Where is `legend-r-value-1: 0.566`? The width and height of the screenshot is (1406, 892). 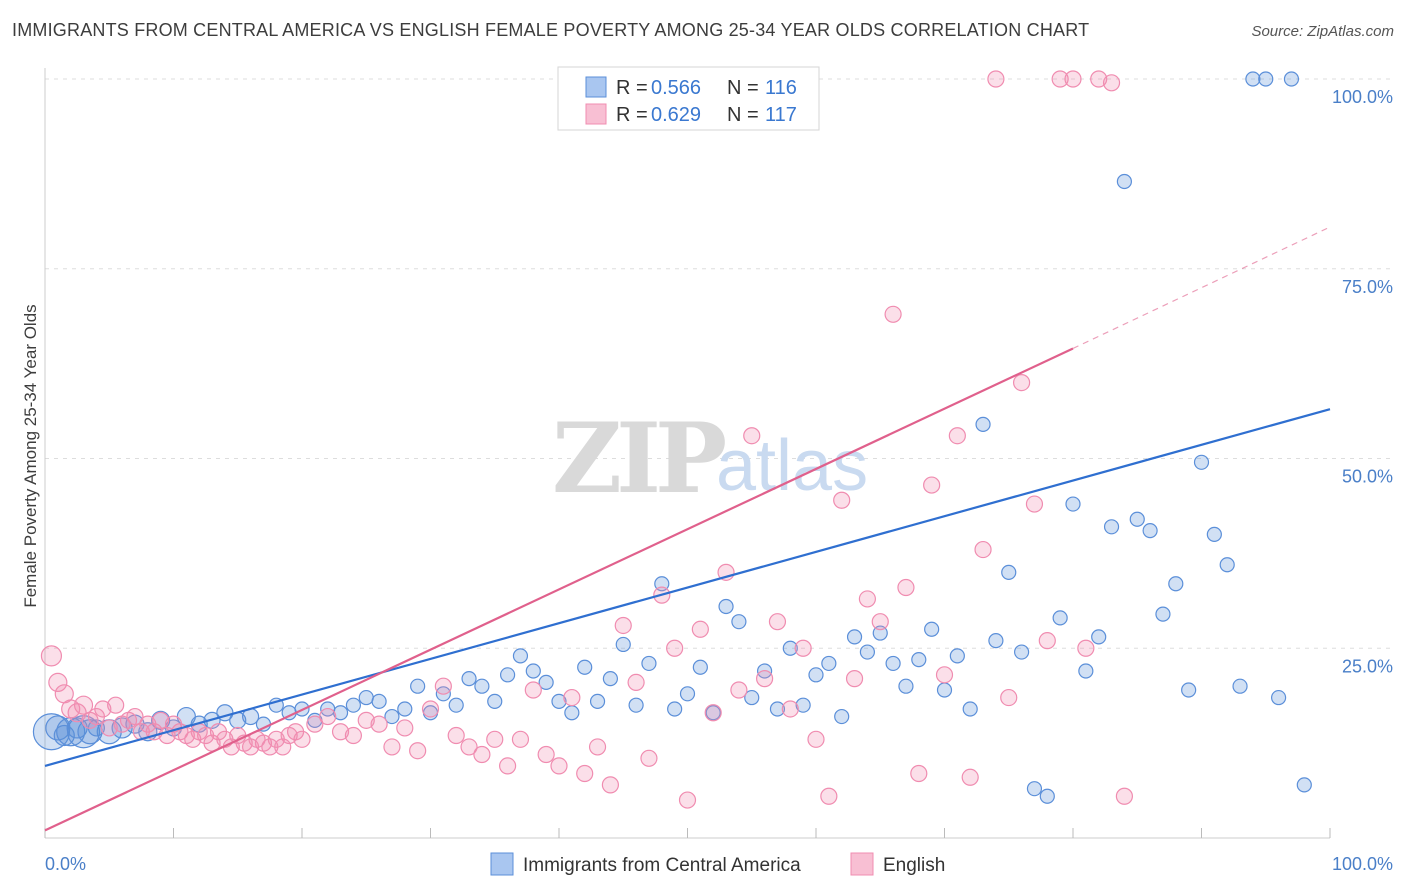 legend-r-value-1: 0.566 is located at coordinates (676, 88).